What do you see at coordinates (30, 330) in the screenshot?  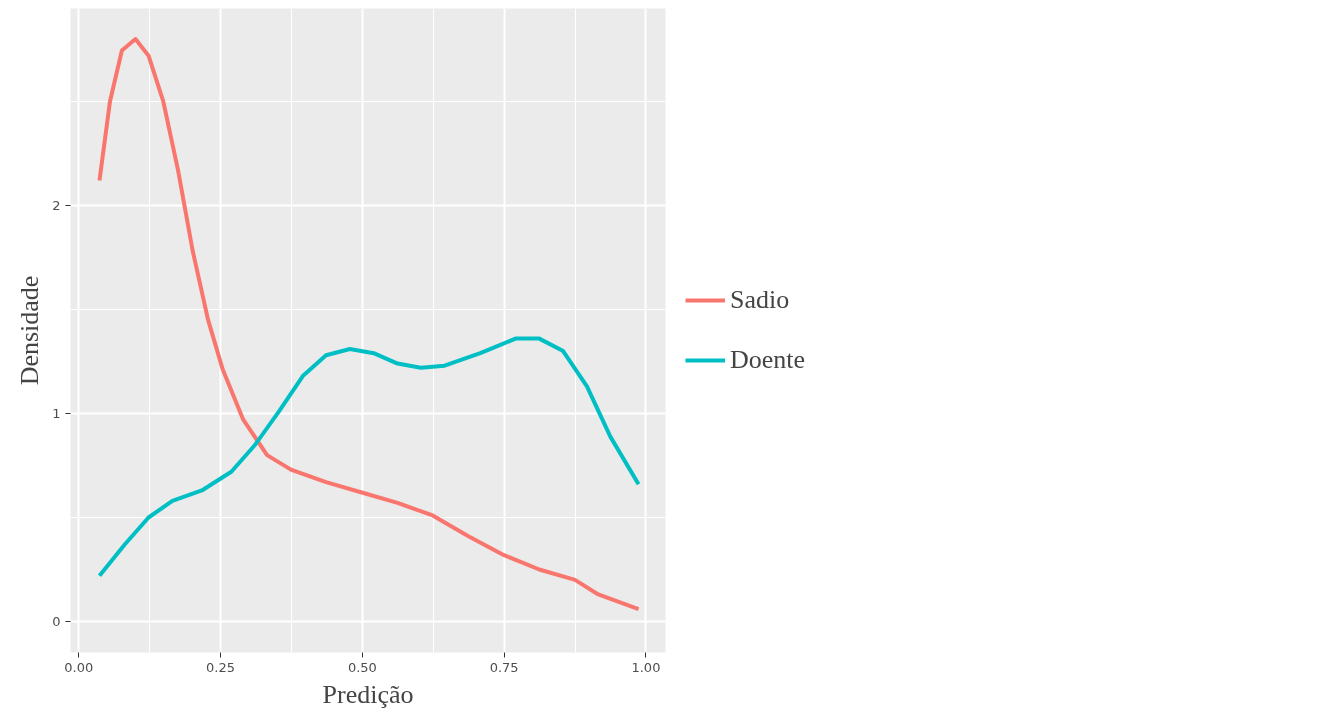 I see `y-axis-title: Densidade` at bounding box center [30, 330].